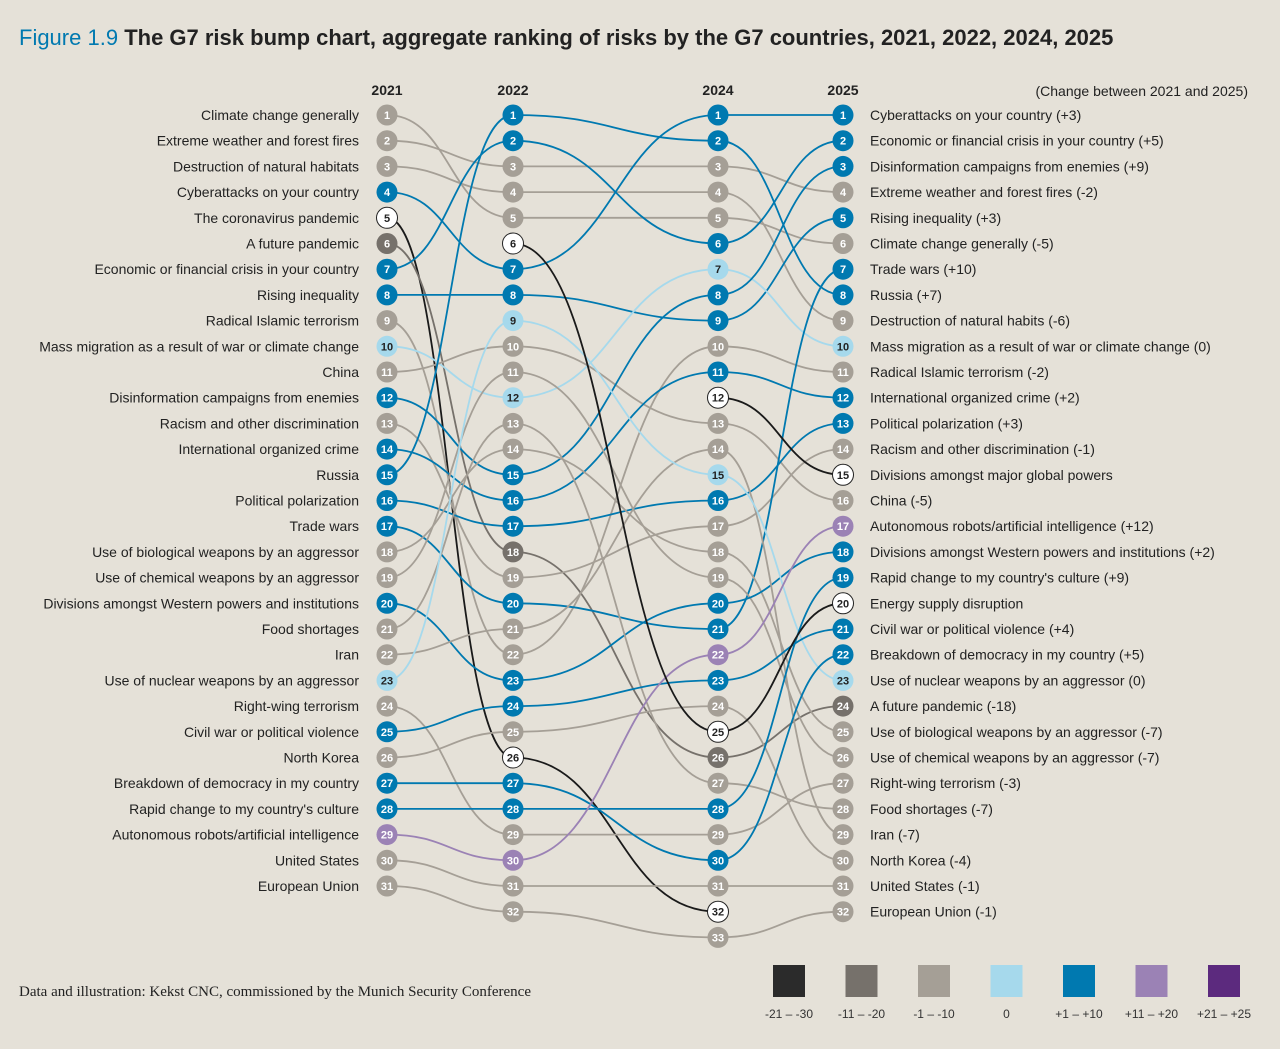 This screenshot has height=1049, width=1280. I want to click on rank-label: 16, so click(513, 502).